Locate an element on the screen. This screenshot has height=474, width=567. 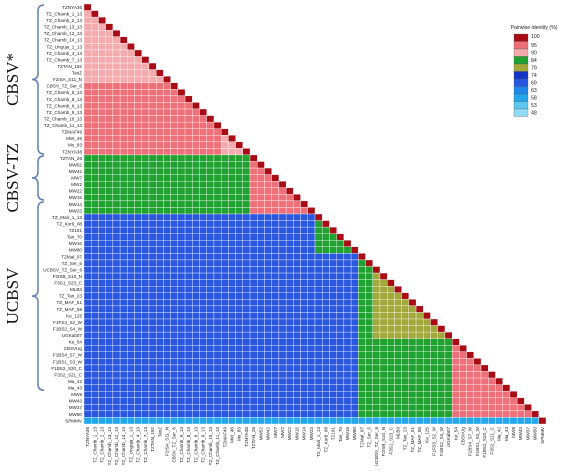
column-tick-label: MW80 is located at coordinates (354, 434).